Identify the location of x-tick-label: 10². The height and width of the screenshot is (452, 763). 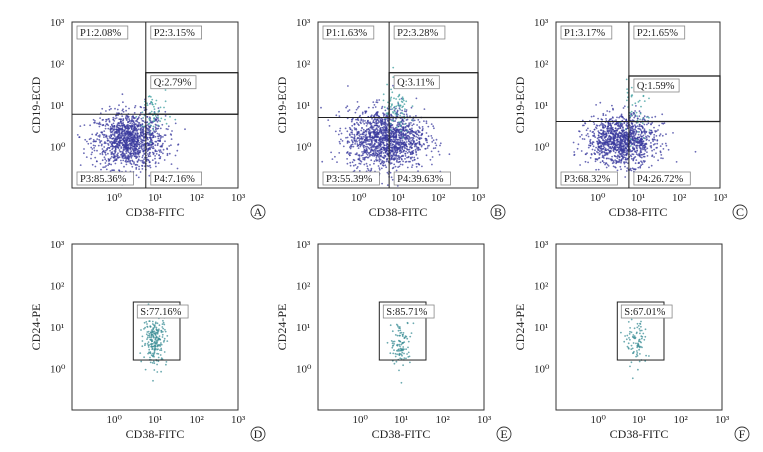
(197, 420).